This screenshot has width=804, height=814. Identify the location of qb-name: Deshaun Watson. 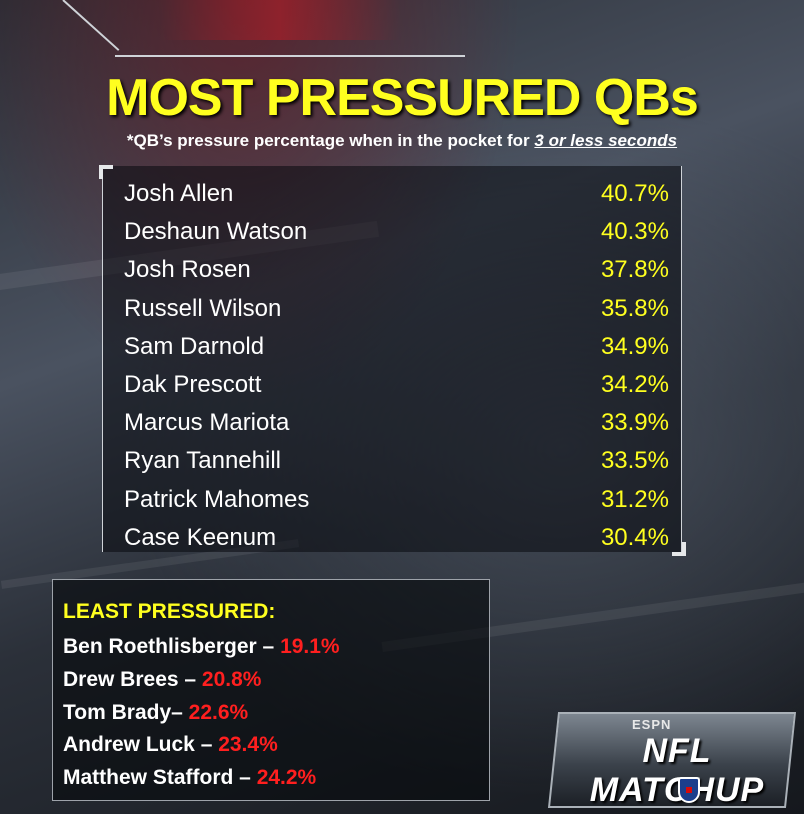
(216, 232).